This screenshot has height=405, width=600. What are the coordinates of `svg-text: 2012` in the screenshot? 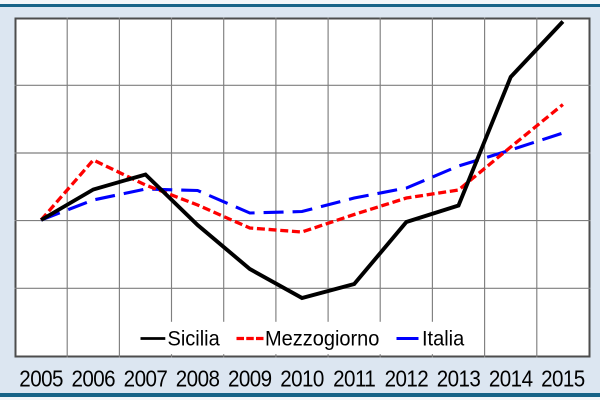 It's located at (407, 379).